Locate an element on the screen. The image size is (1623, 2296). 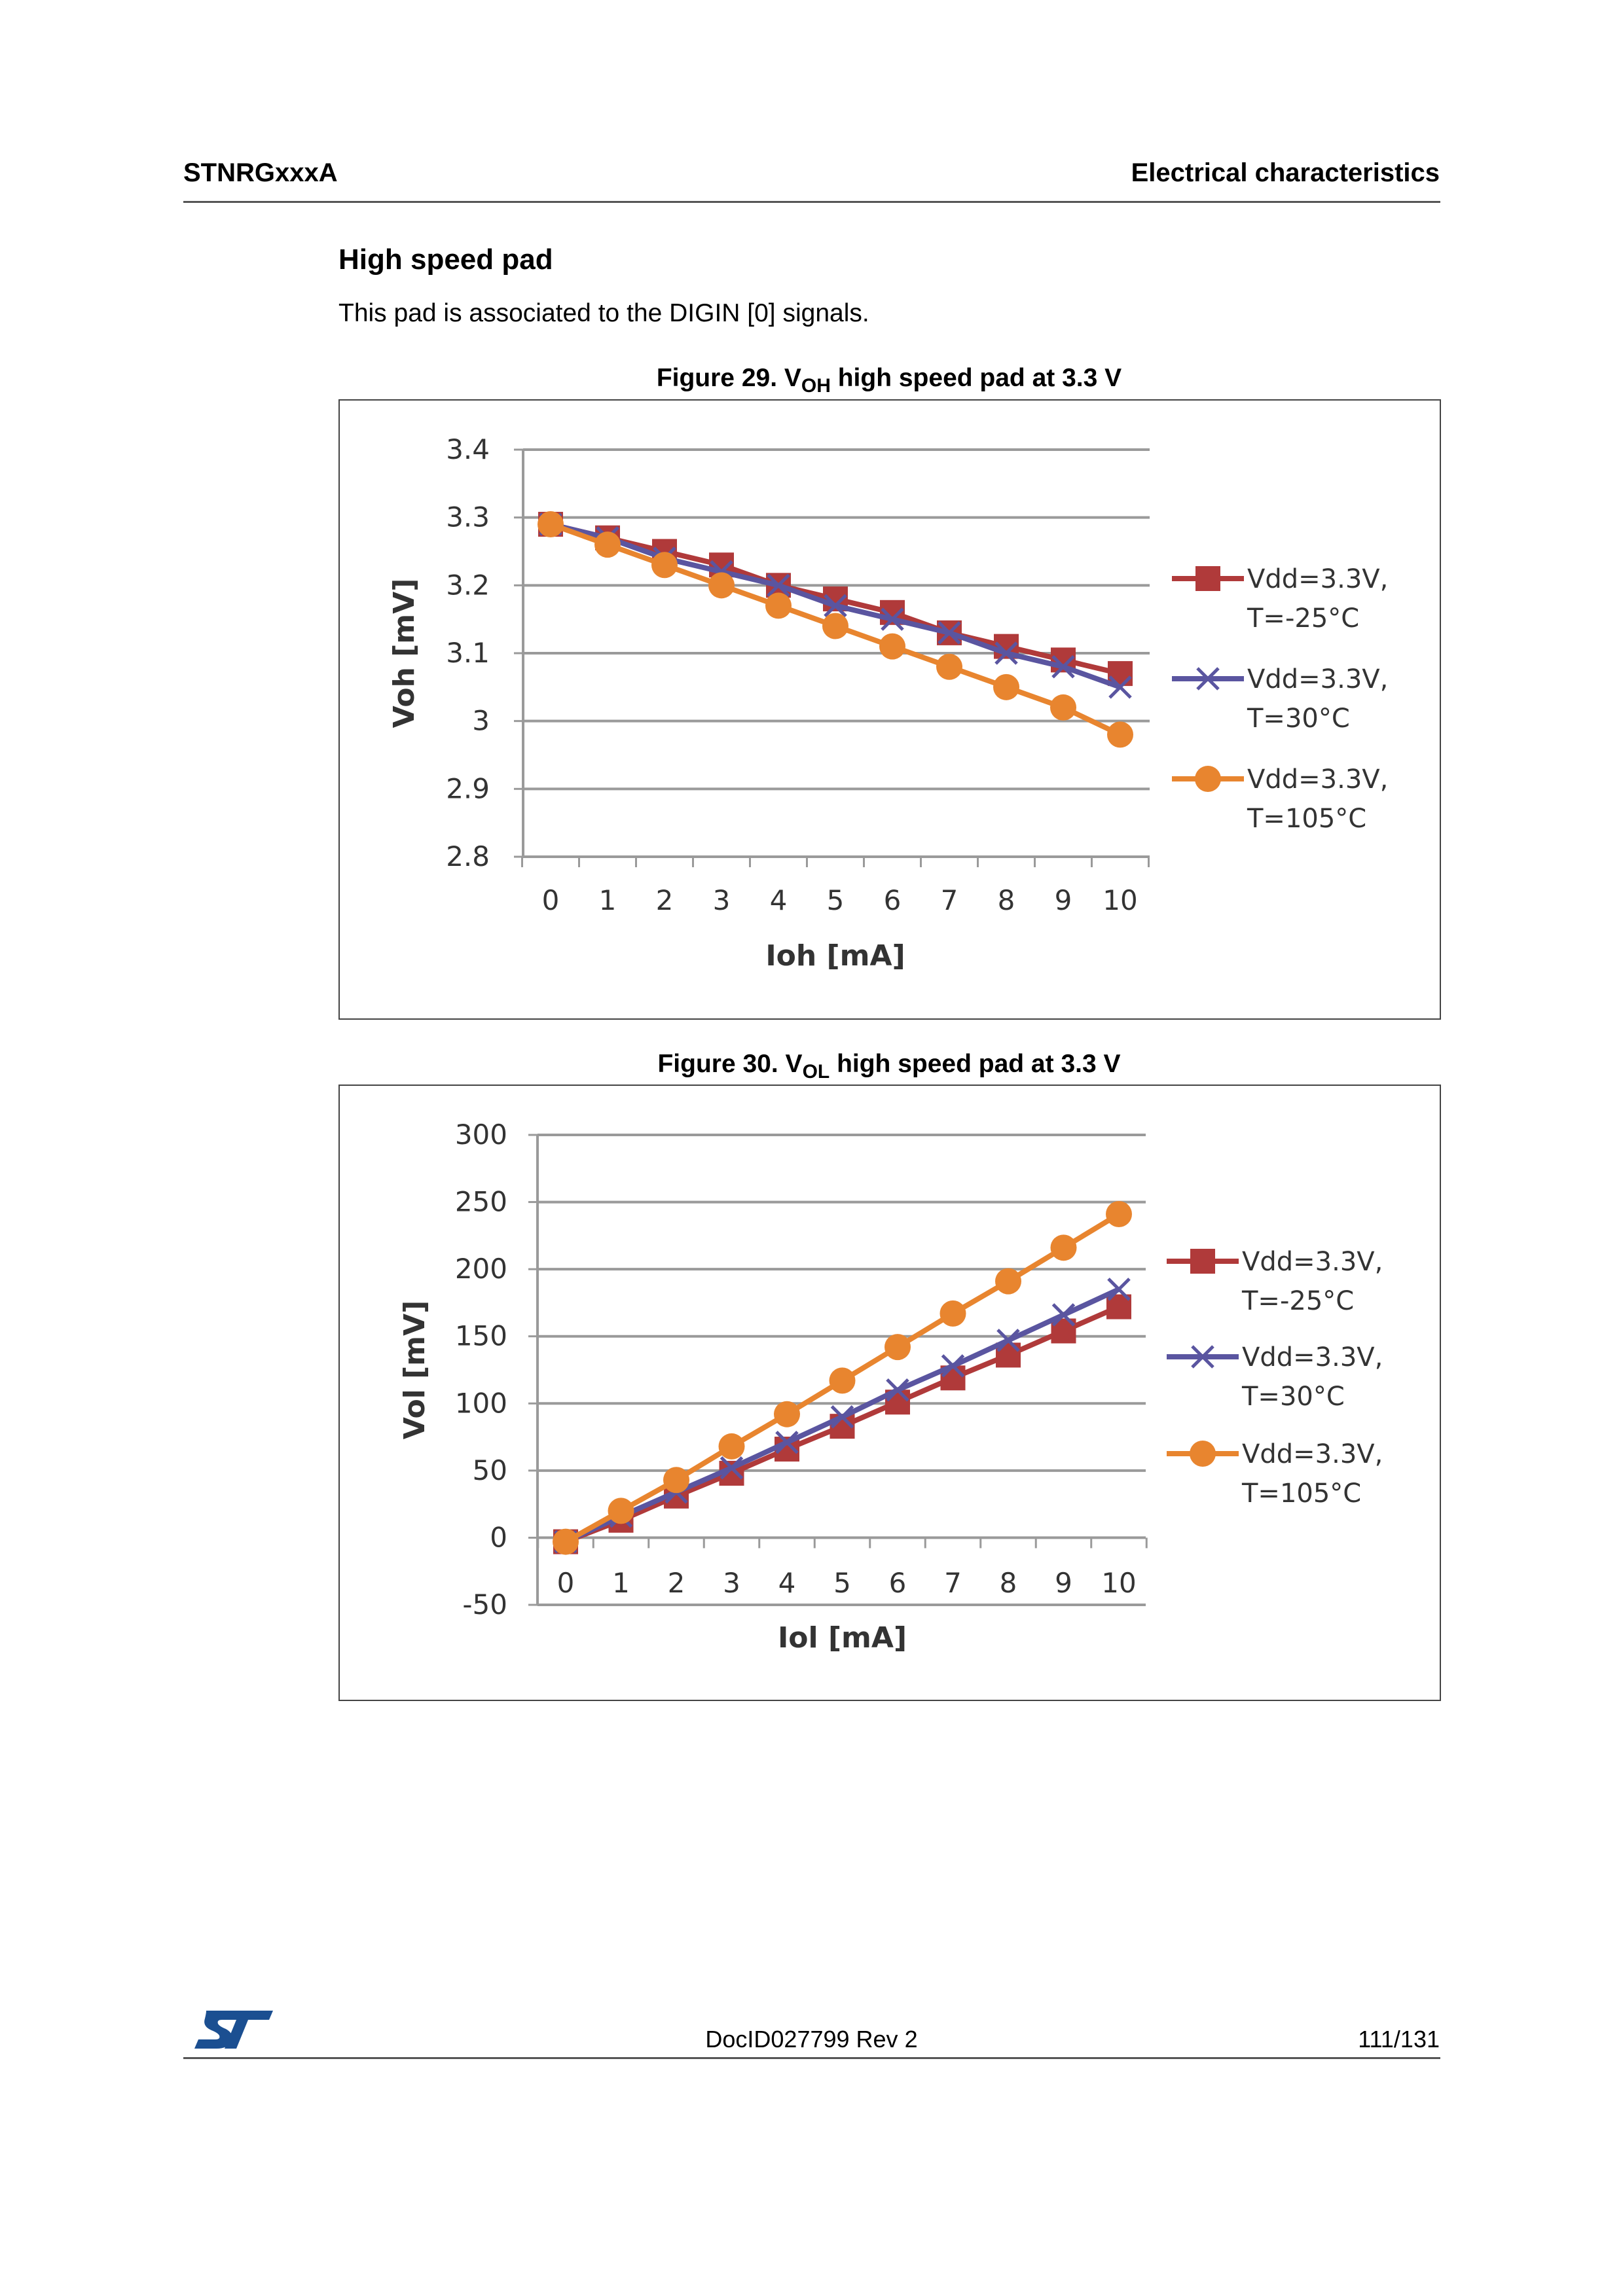
x-axis-title: Ioh [mA] is located at coordinates (835, 956).